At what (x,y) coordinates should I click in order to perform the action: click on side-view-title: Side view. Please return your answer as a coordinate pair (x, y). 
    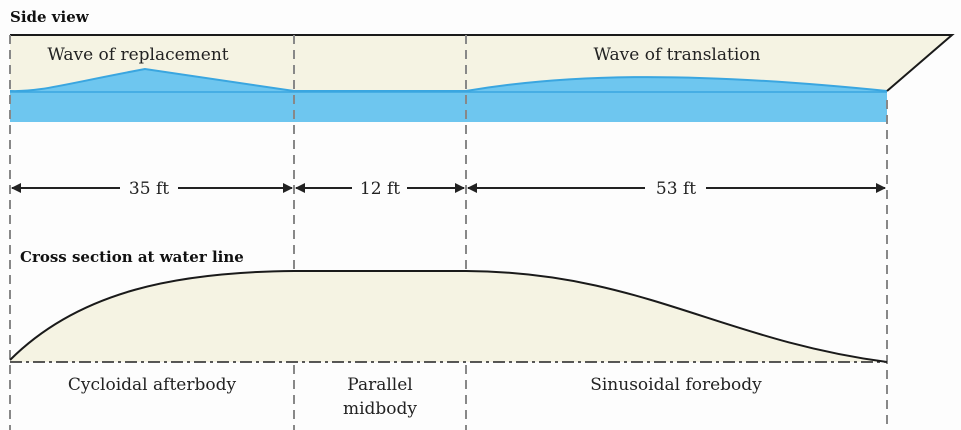
    Looking at the image, I should click on (50, 17).